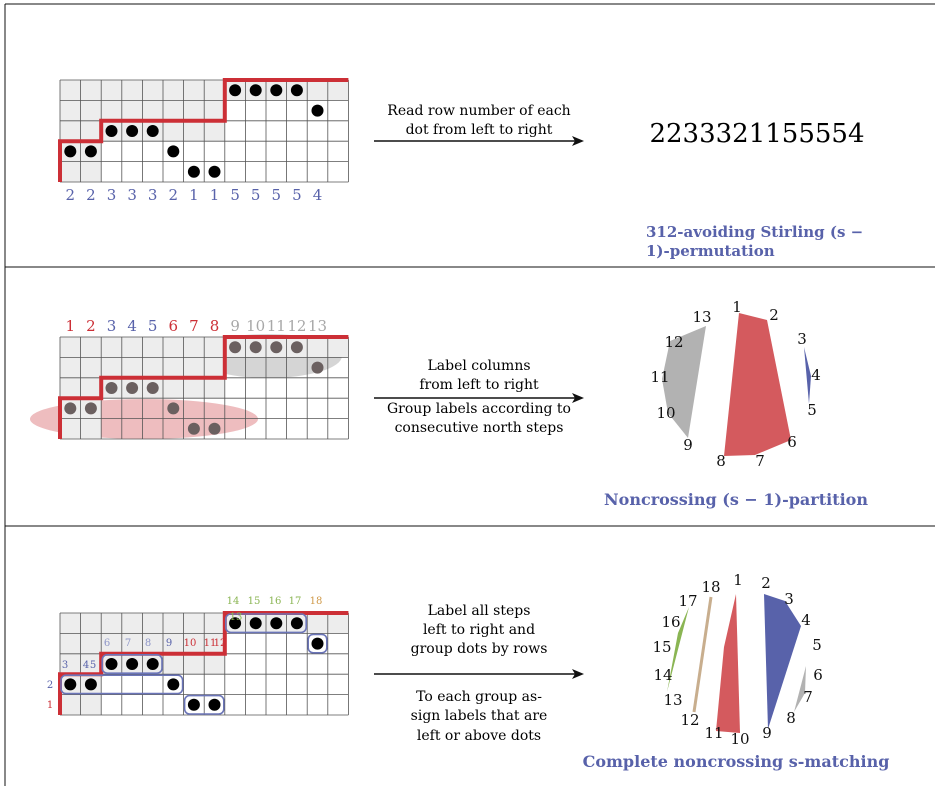 The image size is (935, 786). What do you see at coordinates (71, 195) in the screenshot?
I see `row-number-label: 2` at bounding box center [71, 195].